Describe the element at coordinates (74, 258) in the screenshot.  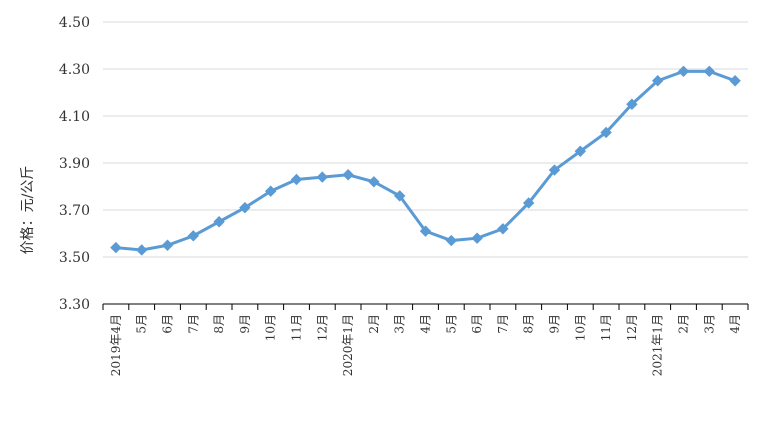
I see `y-tick-label: 3.50` at that location.